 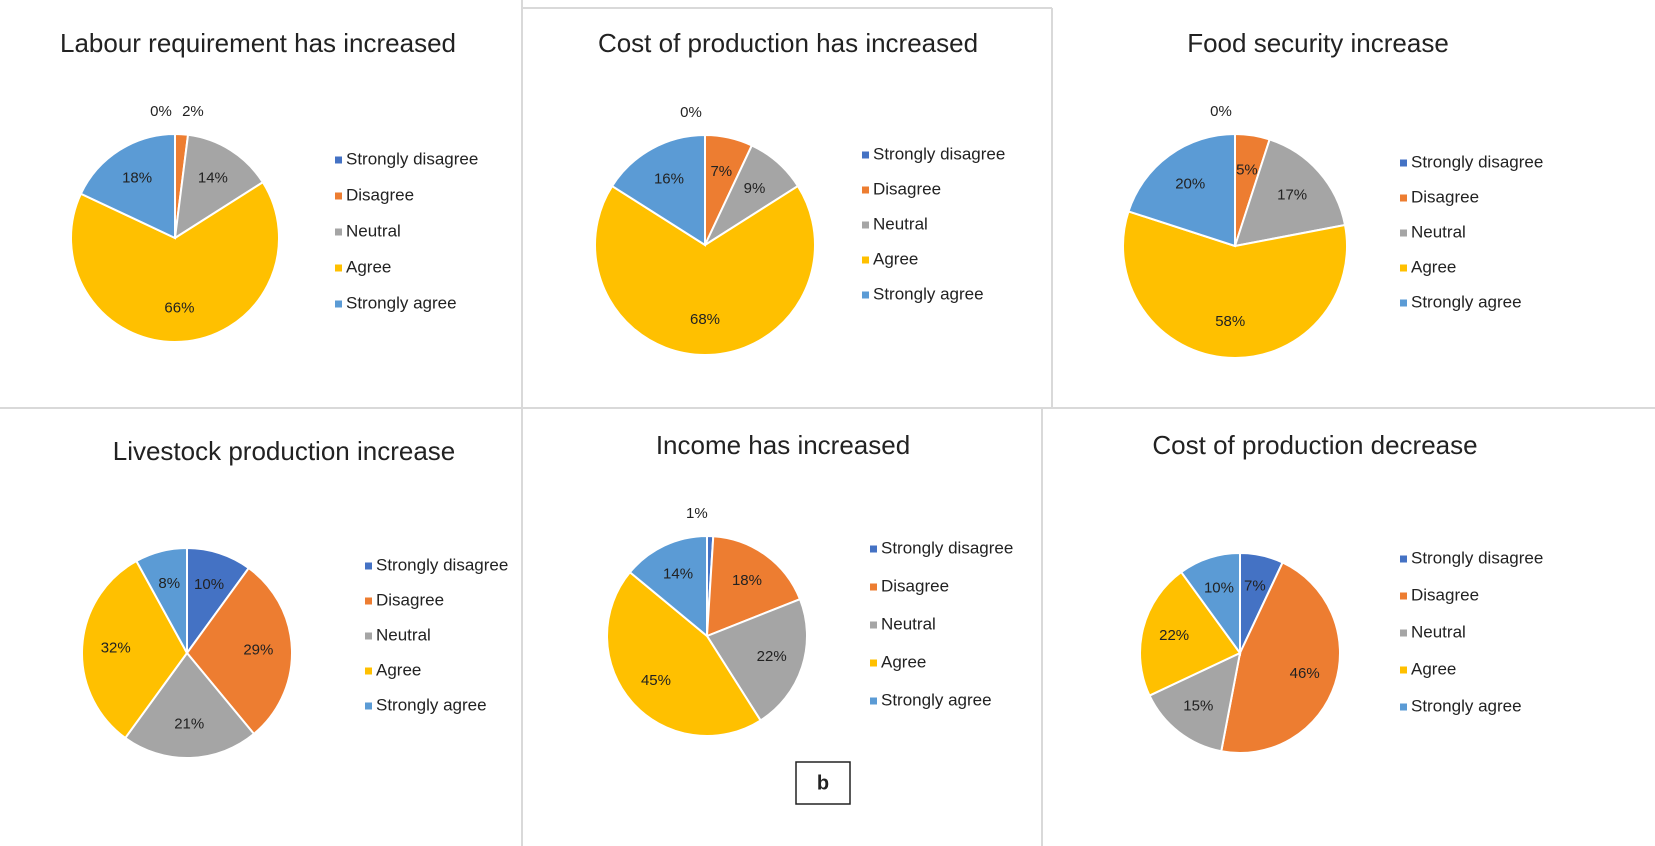 I want to click on data-label: 8%, so click(x=169, y=583).